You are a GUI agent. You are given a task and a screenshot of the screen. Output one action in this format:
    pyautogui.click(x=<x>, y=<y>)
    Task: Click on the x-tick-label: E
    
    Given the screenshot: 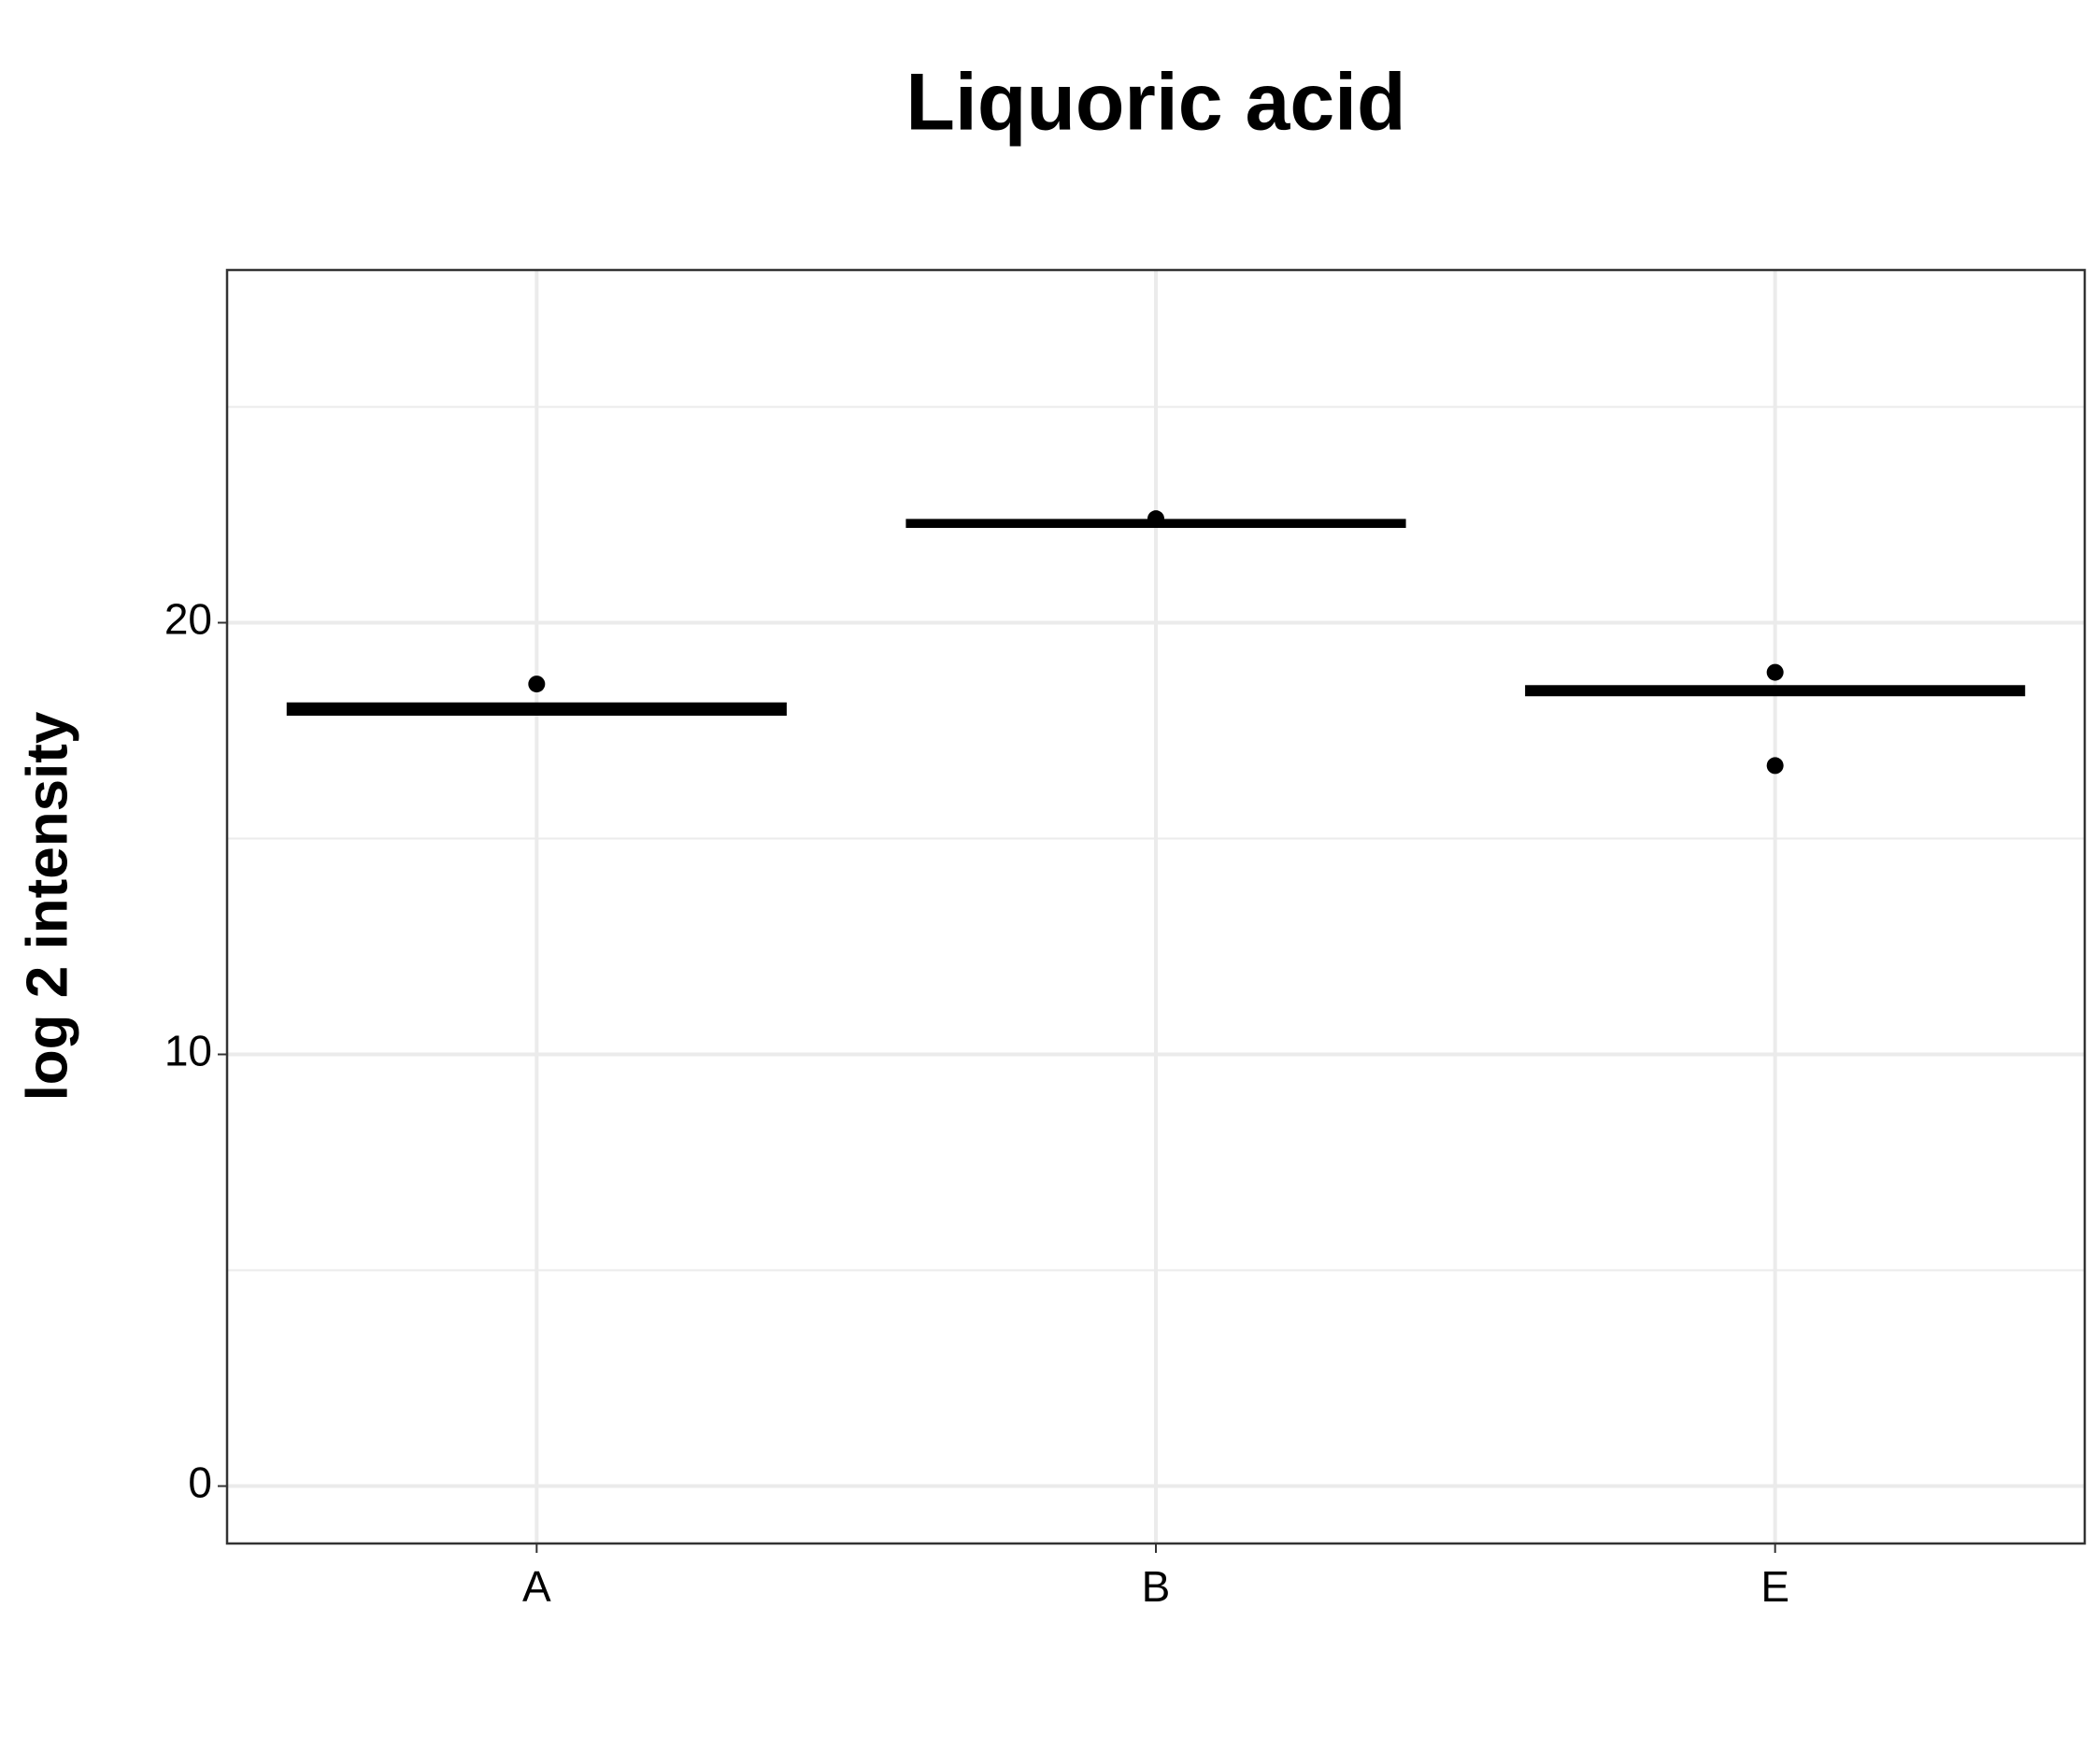 What is the action you would take?
    pyautogui.click(x=1774, y=1586)
    